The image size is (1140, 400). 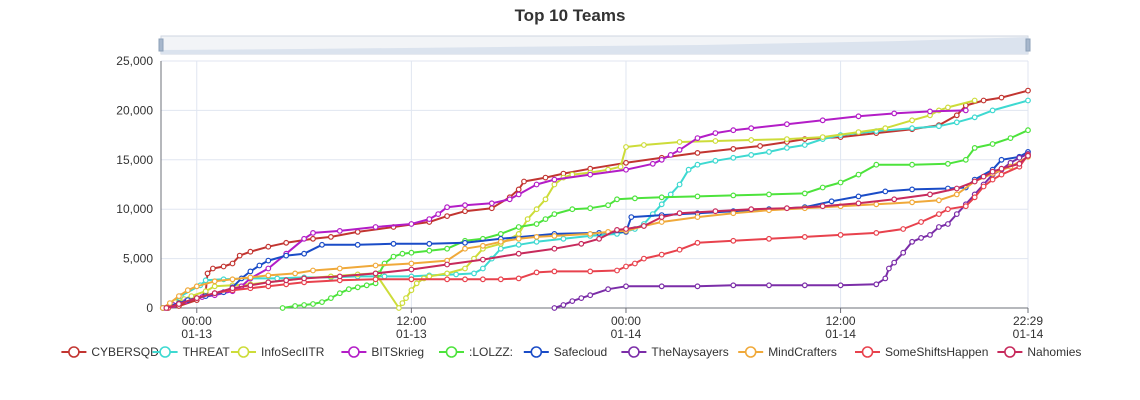 What do you see at coordinates (675, 352) in the screenshot?
I see `legend-item-thenaysayers: TheNaysayers` at bounding box center [675, 352].